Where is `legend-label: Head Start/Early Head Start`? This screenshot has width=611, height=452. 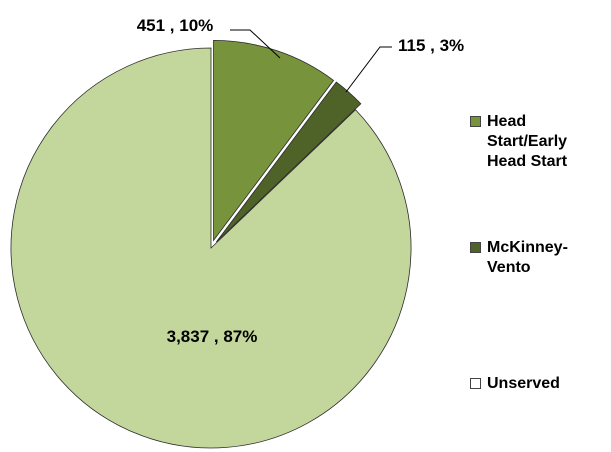 legend-label: Head Start/Early Head Start is located at coordinates (527, 141).